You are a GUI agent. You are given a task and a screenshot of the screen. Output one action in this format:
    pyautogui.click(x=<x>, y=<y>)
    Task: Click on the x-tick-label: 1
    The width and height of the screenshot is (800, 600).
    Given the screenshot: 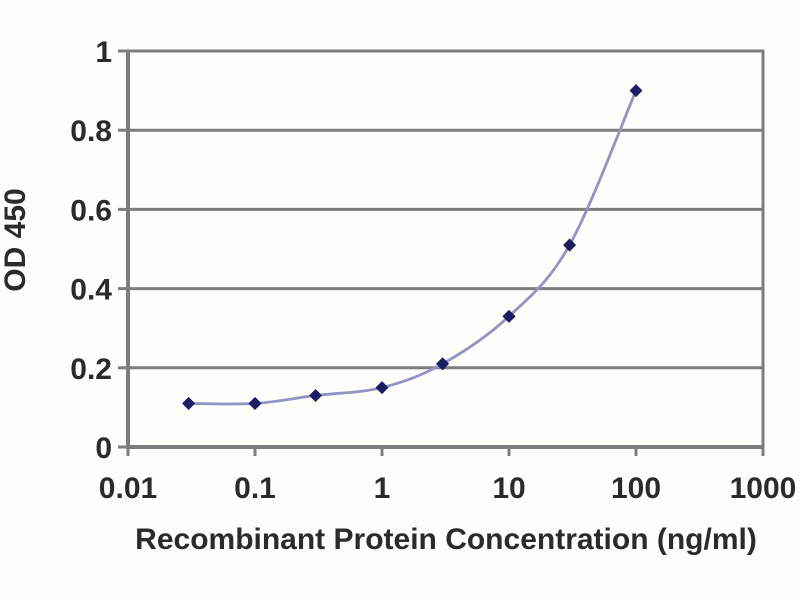 What is the action you would take?
    pyautogui.click(x=382, y=488)
    